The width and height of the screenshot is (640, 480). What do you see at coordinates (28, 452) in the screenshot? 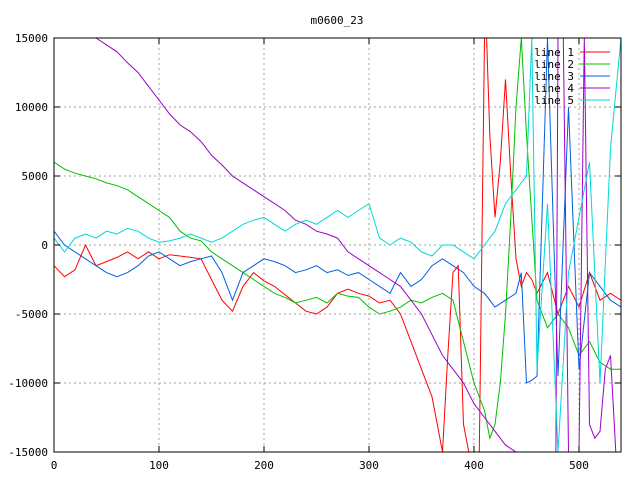
I see `y-tick-label: -15000` at bounding box center [28, 452].